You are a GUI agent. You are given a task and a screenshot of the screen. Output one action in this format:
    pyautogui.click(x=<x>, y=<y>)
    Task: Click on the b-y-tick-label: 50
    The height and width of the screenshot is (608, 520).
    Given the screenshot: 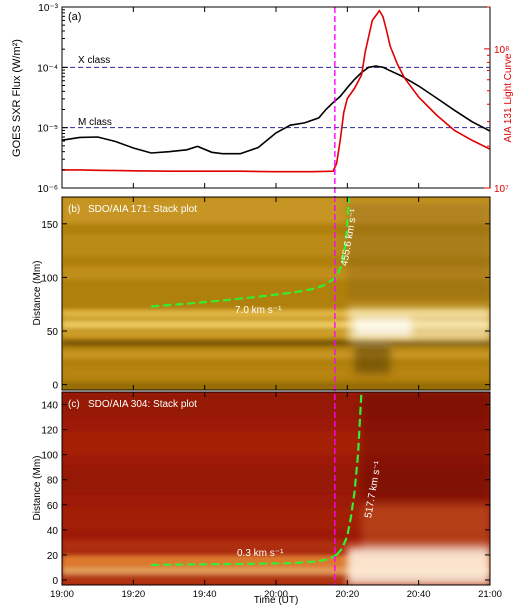 What is the action you would take?
    pyautogui.click(x=53, y=332)
    